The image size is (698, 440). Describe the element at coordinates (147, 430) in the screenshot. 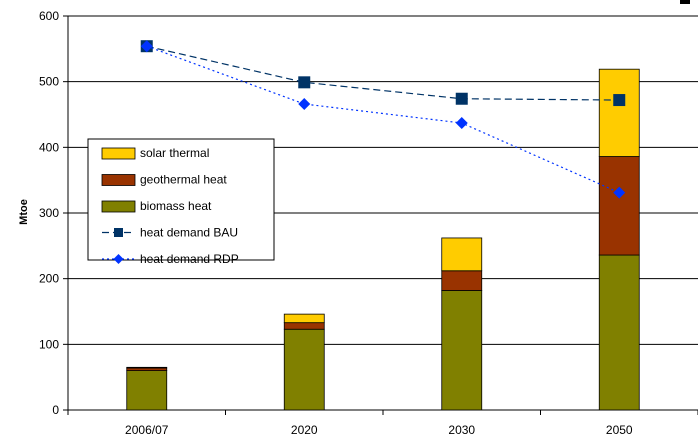

I see `tick-label-x: 2006/07` at that location.